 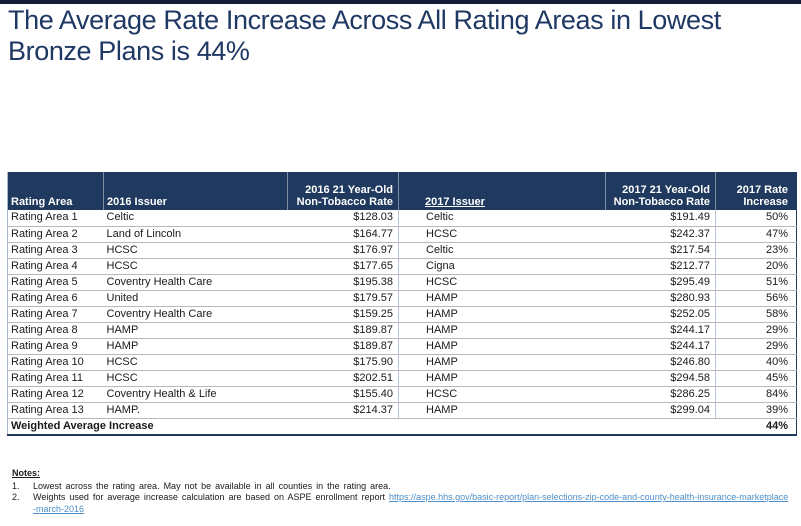 I want to click on table-row: Rating Area 4 HCSC $177.65 Cigna $212.77 20%, so click(x=402, y=266).